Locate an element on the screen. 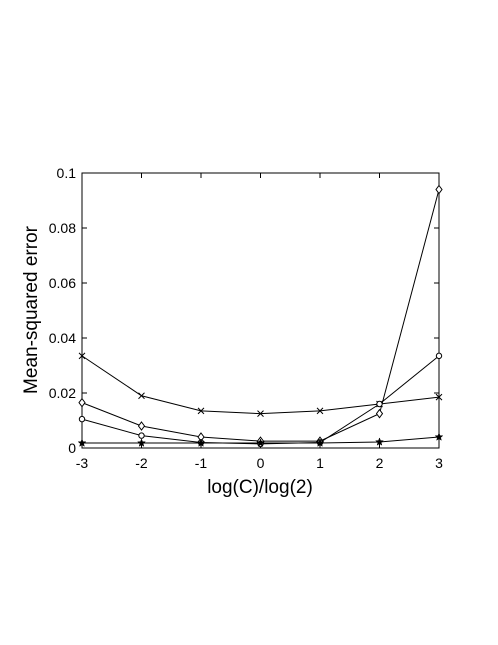  y-axis-tick-labels: 0 0.02 0.04 0.06 0.08 0.1 is located at coordinates (62, 310).